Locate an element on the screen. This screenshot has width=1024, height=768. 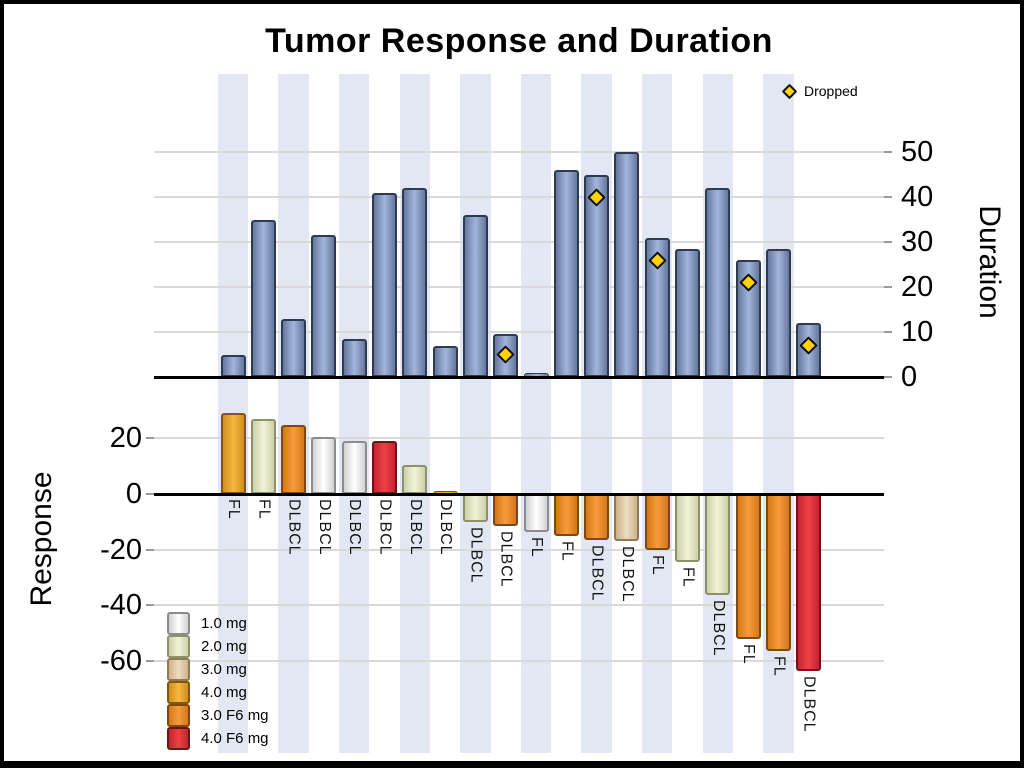
dose-legend-item: 1.0 mg is located at coordinates (218, 623).